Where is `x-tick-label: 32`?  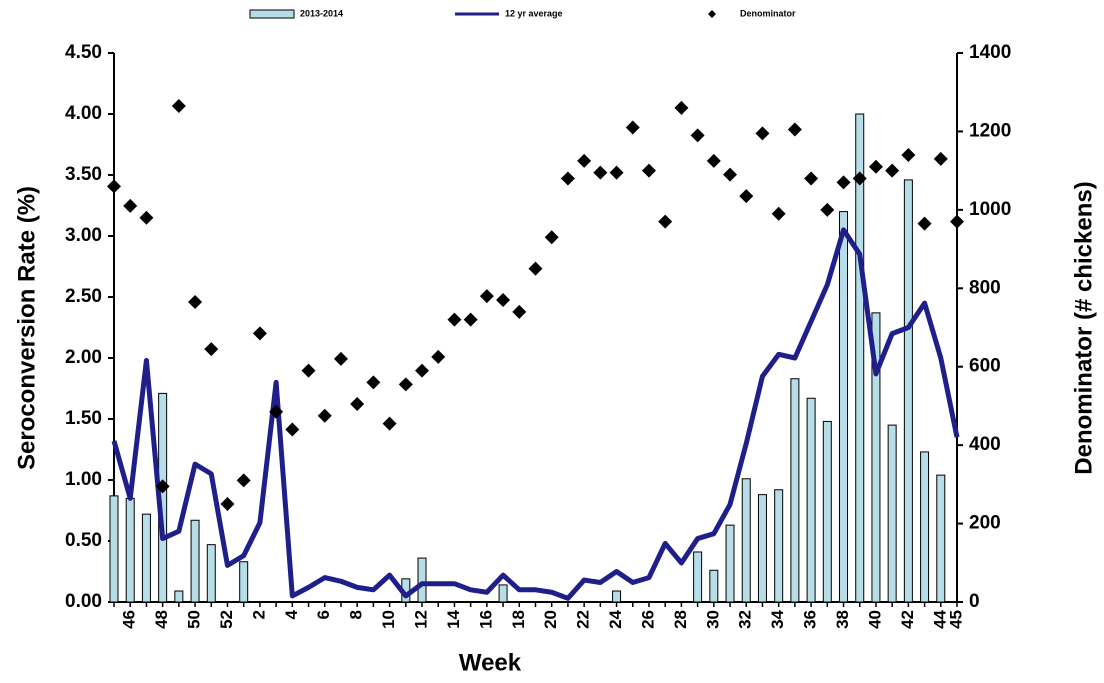 x-tick-label: 32 is located at coordinates (745, 619).